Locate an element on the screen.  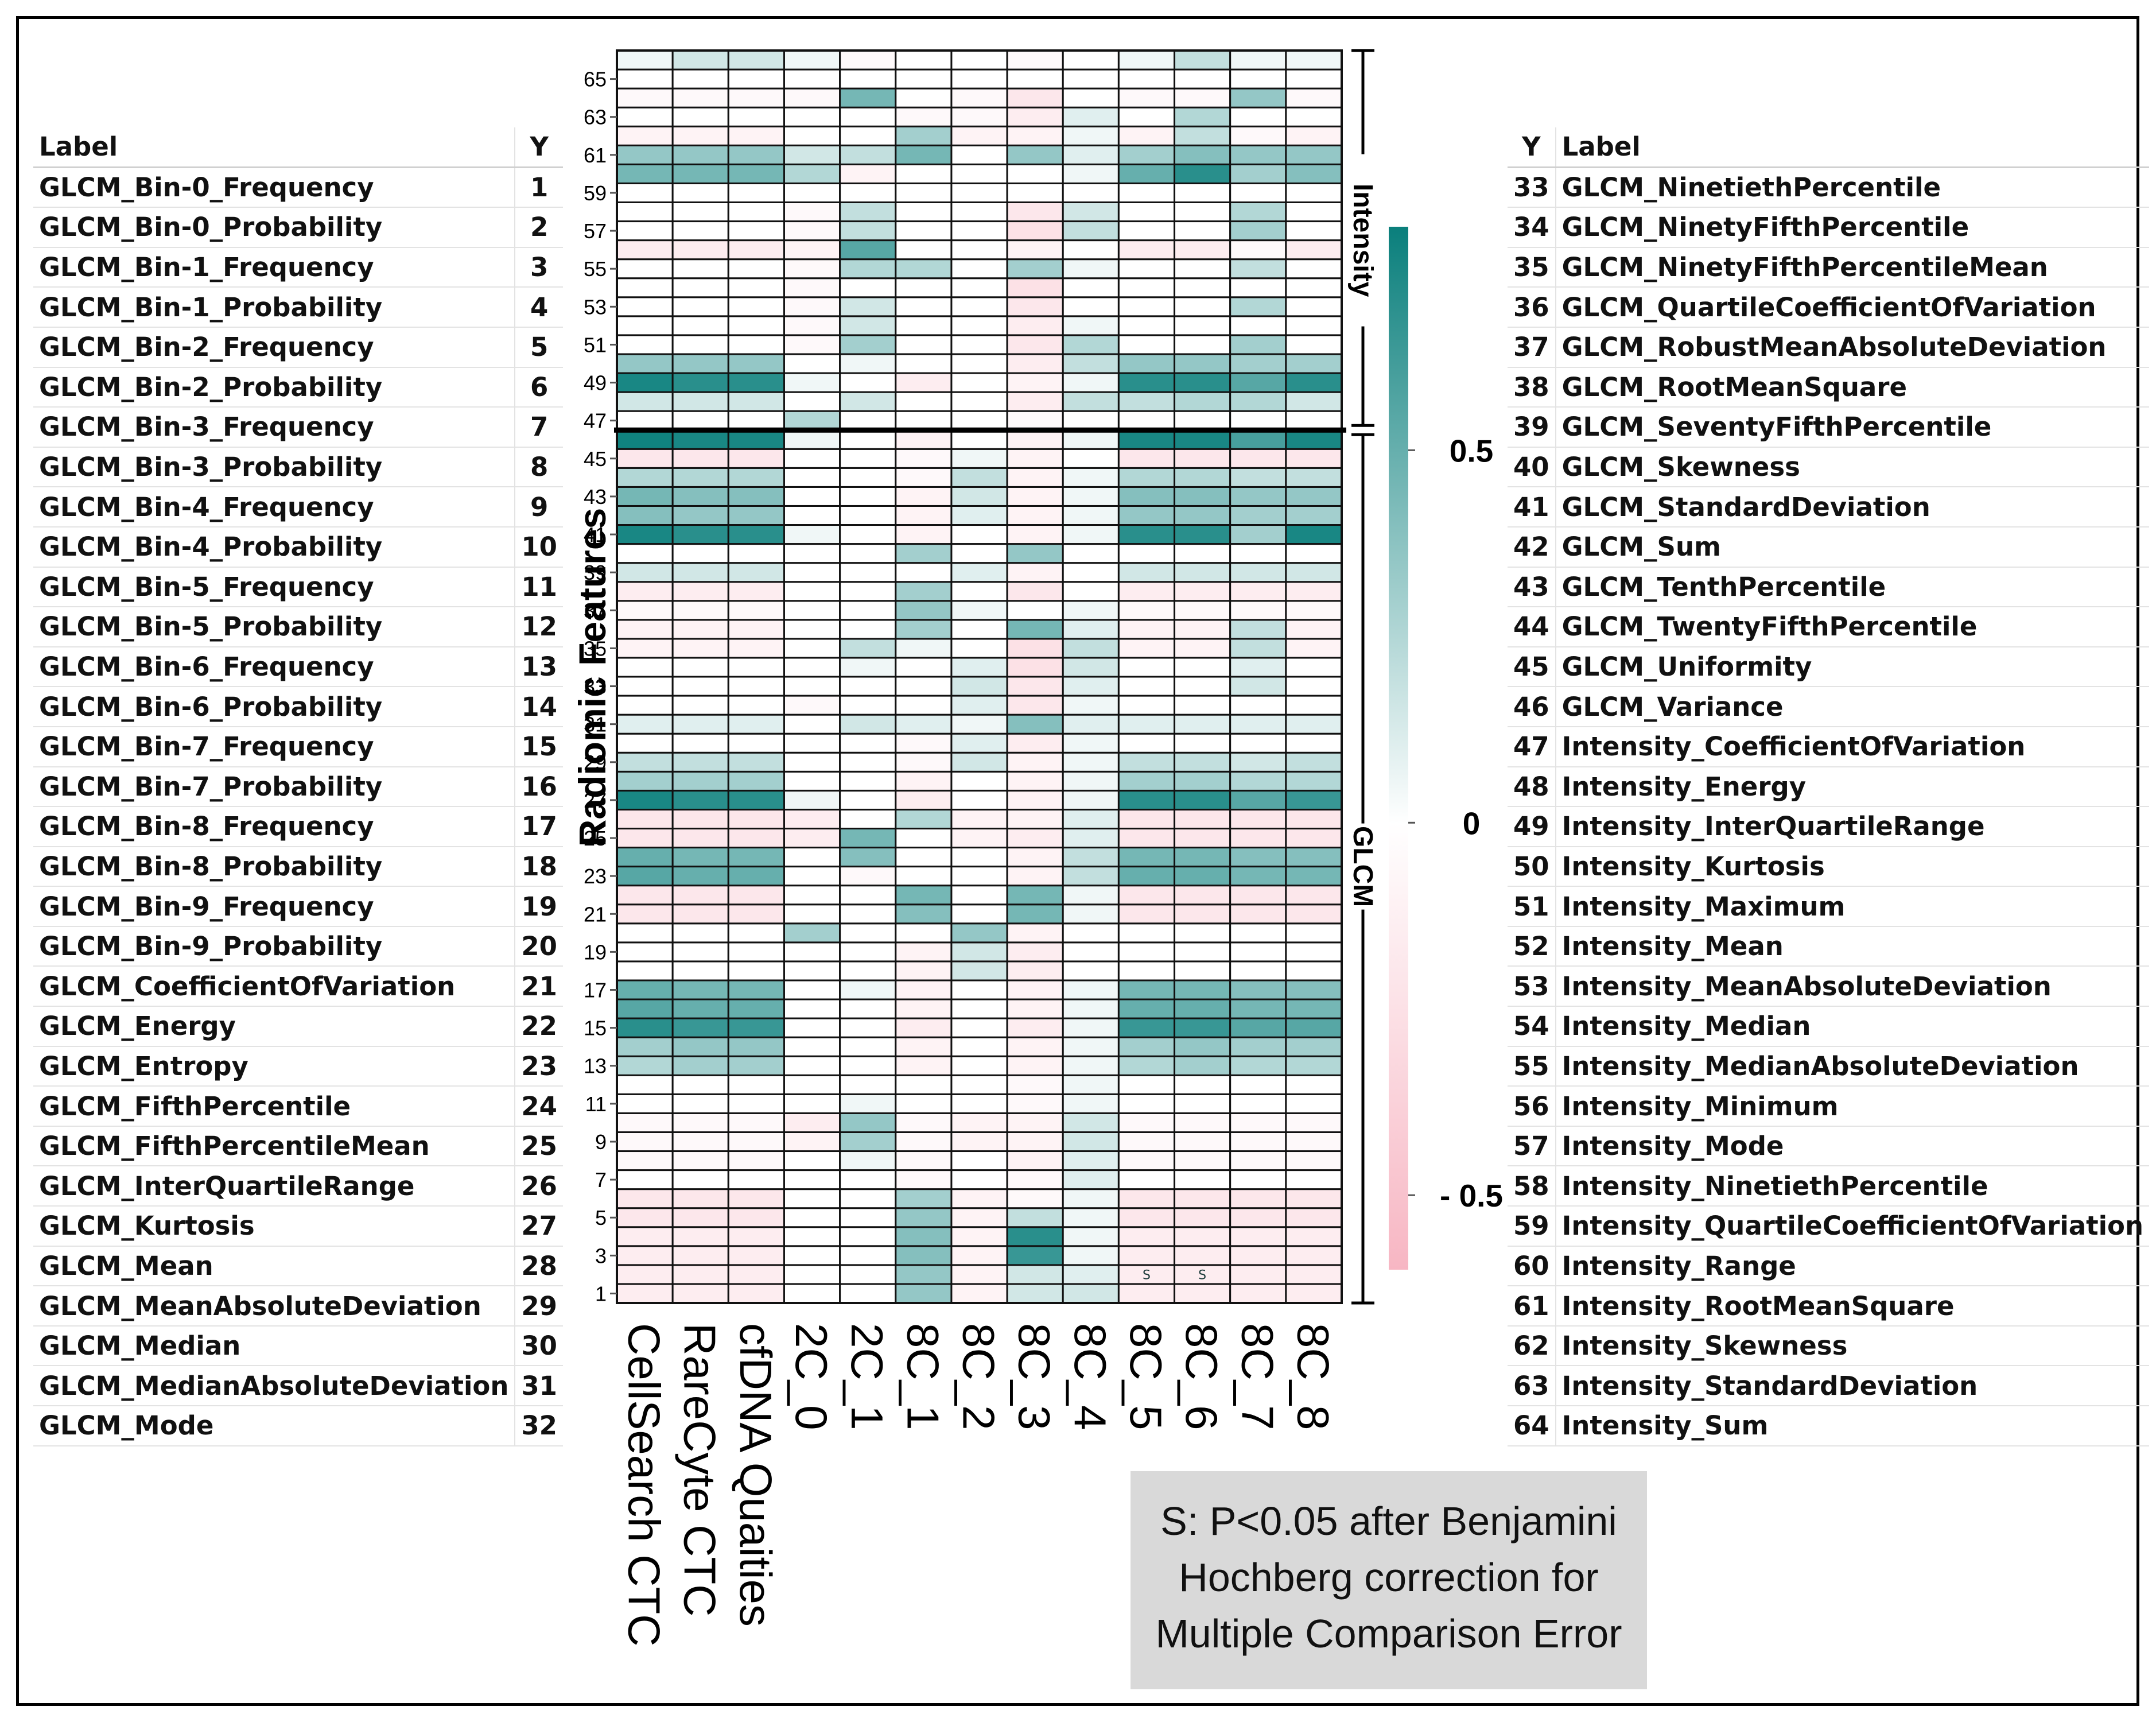
legend-feature-y: 64 is located at coordinates (1532, 1426).